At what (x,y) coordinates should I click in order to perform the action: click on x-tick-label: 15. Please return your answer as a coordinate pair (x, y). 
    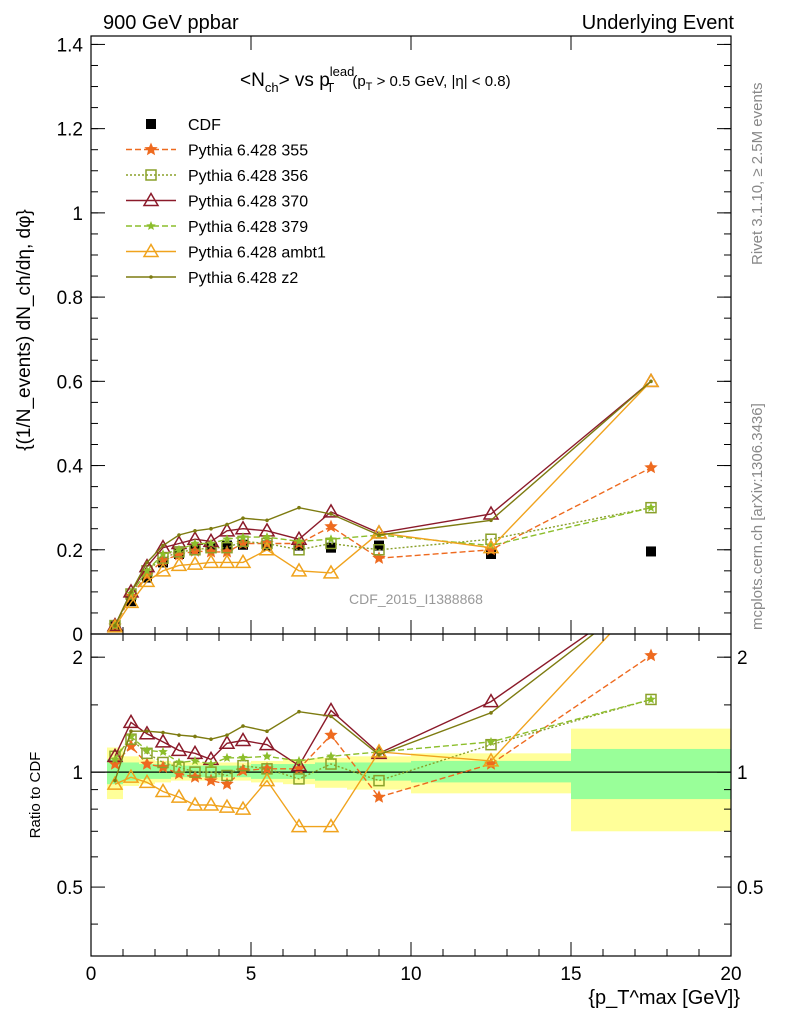
    Looking at the image, I should click on (570, 974).